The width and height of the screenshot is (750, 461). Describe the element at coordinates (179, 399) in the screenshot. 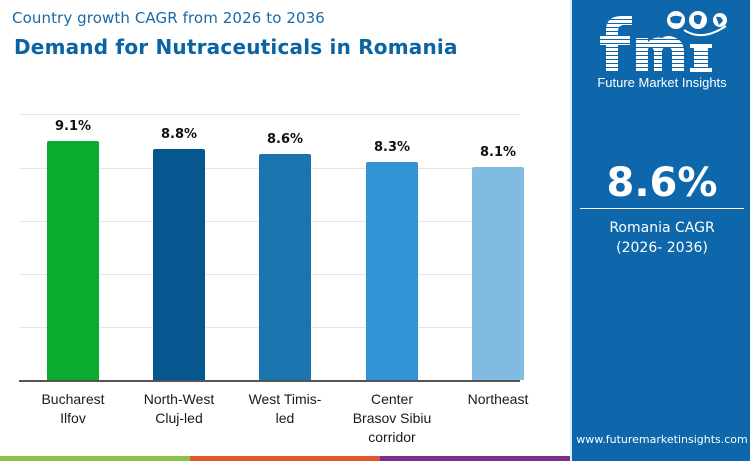

I see `category-label-line: North-West` at that location.